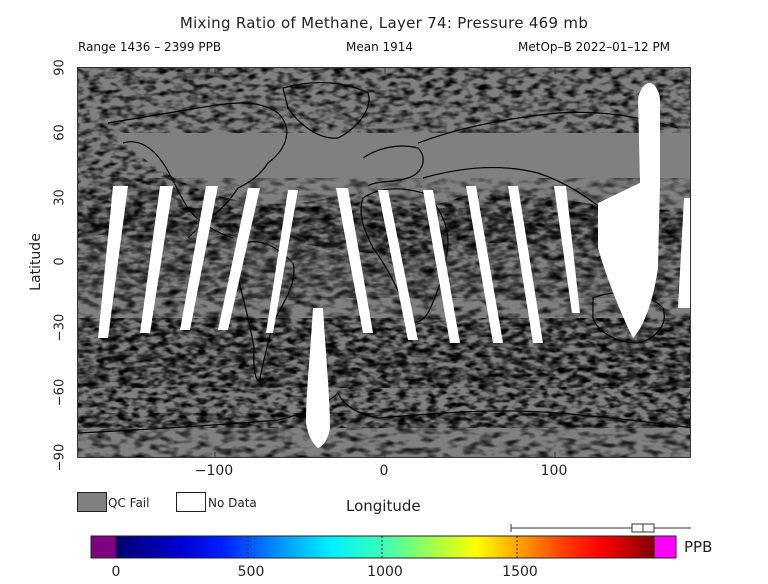  Describe the element at coordinates (600, 528) in the screenshot. I see `distribution-boxplot` at that location.